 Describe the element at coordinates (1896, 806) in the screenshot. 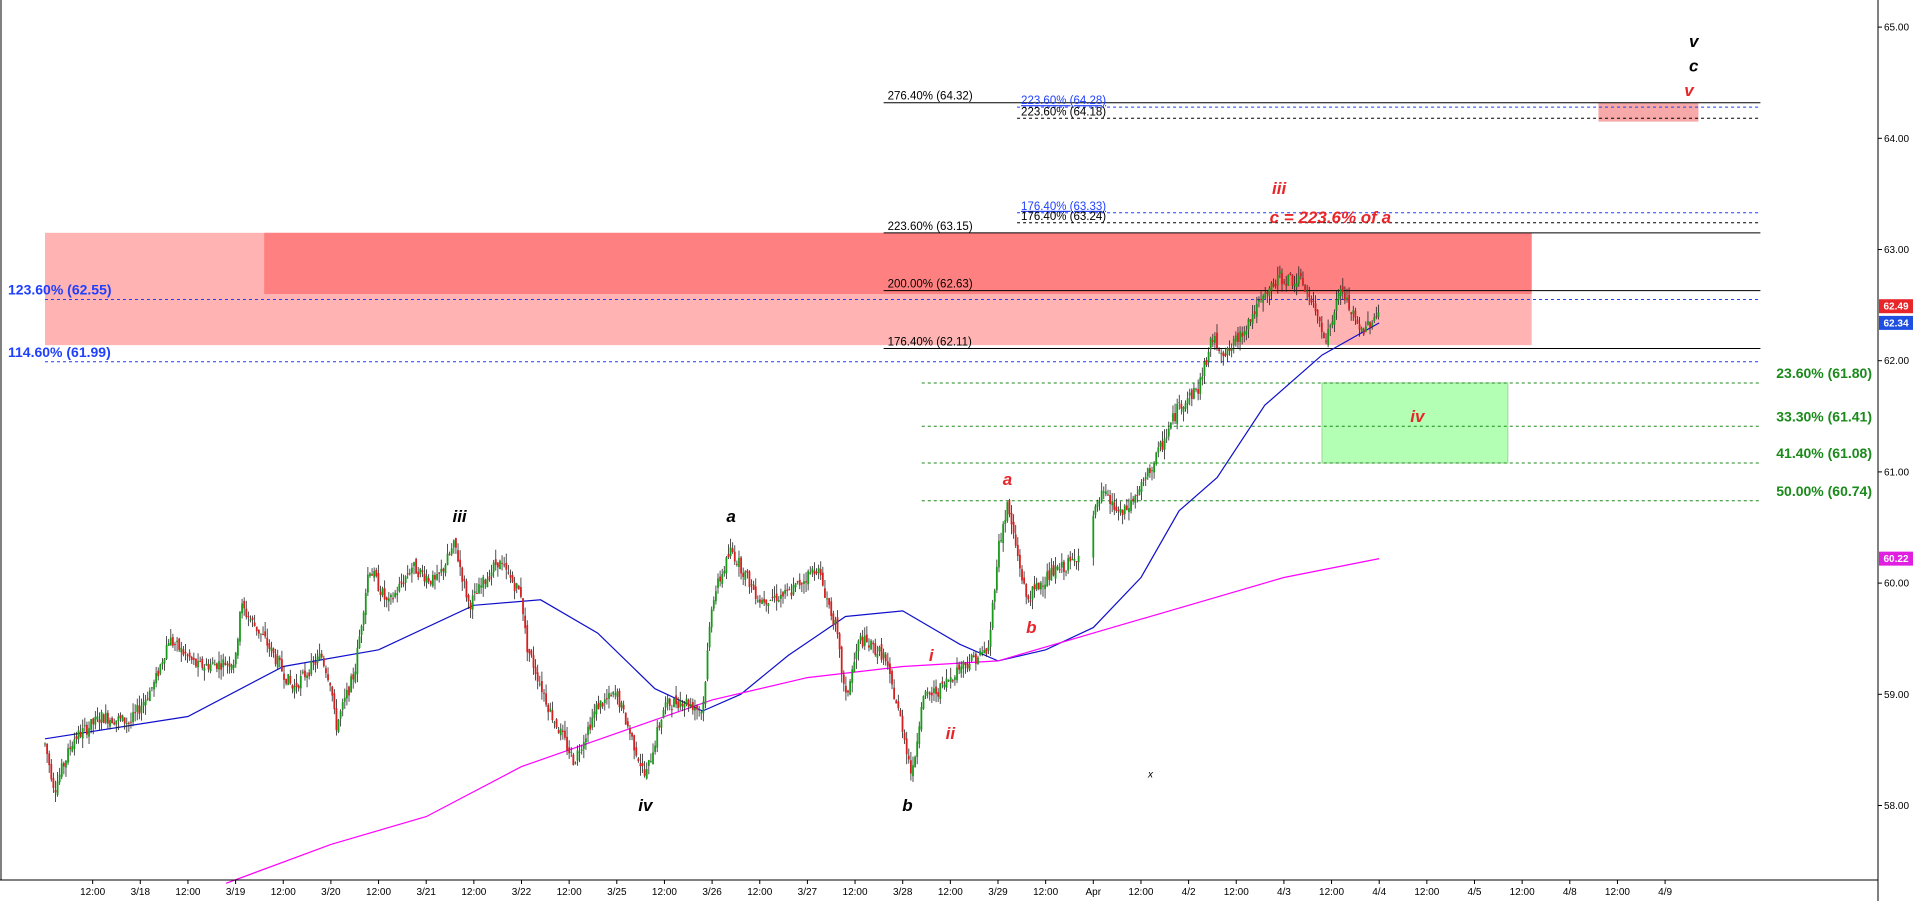

I see `y-tick-label: 58.00` at that location.